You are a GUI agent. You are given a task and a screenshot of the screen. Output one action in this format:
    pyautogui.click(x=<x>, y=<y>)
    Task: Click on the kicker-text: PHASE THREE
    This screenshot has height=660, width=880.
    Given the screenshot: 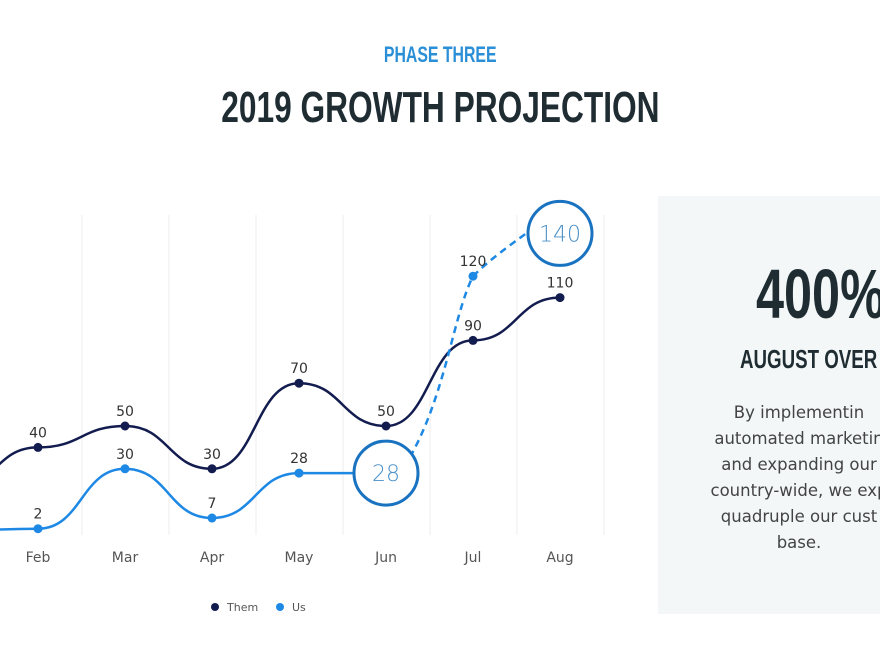 What is the action you would take?
    pyautogui.click(x=440, y=54)
    